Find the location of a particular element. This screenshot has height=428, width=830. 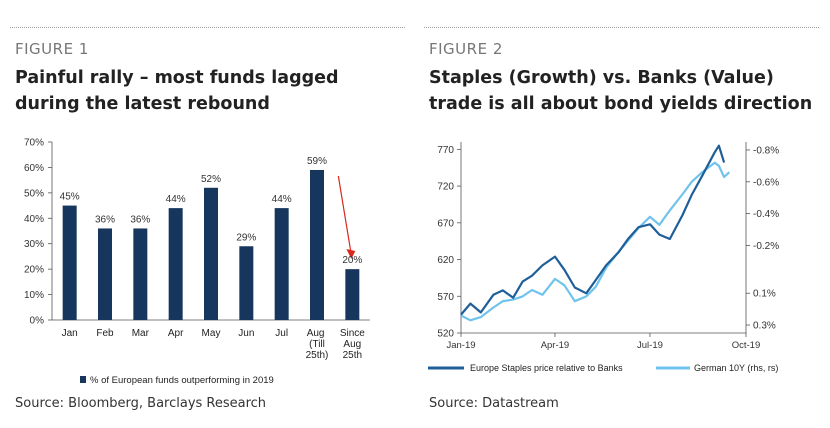

left-tick-label: 570 is located at coordinates (445, 297).